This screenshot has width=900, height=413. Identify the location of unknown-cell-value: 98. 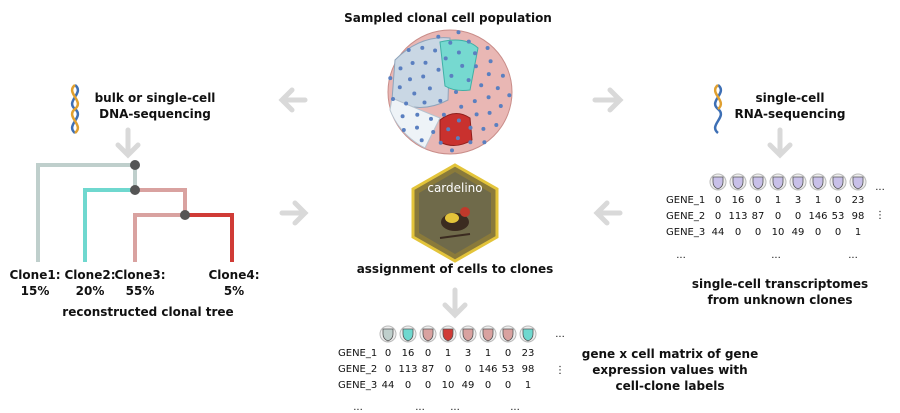
(858, 216).